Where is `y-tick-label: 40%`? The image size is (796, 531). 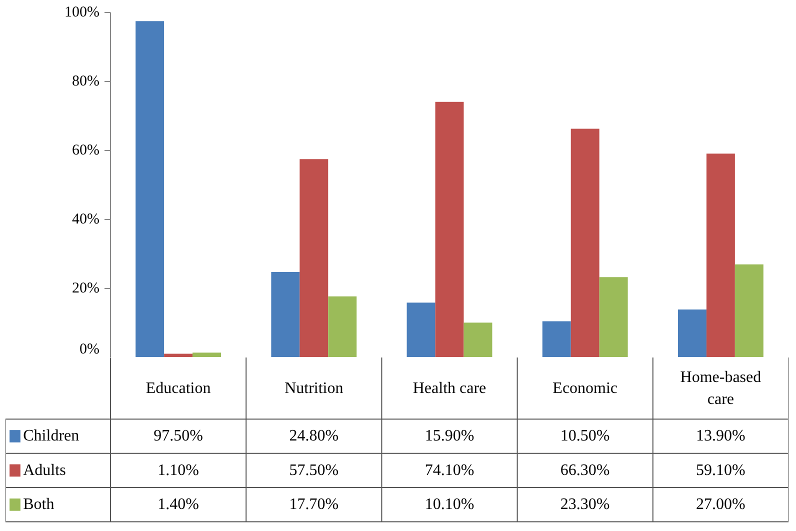 y-tick-label: 40% is located at coordinates (86, 220).